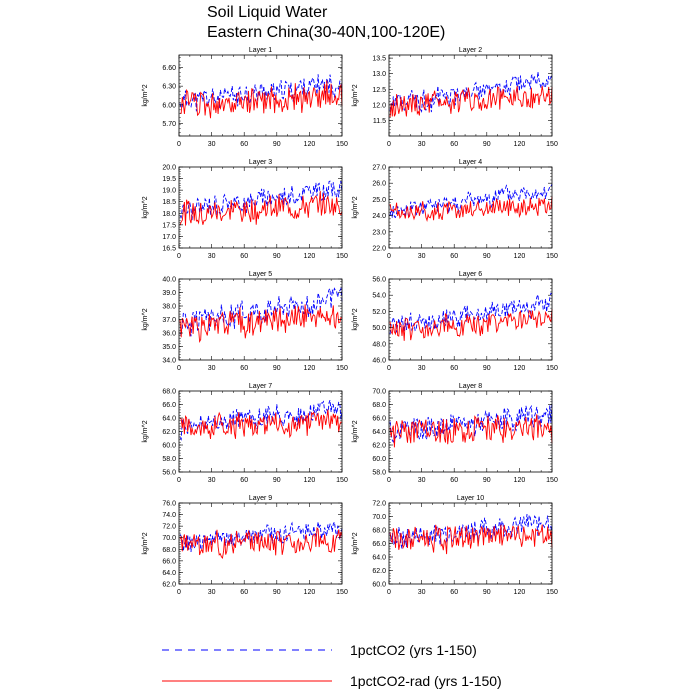 The width and height of the screenshot is (700, 700). I want to click on y-tick-label: 39.0, so click(169, 293).